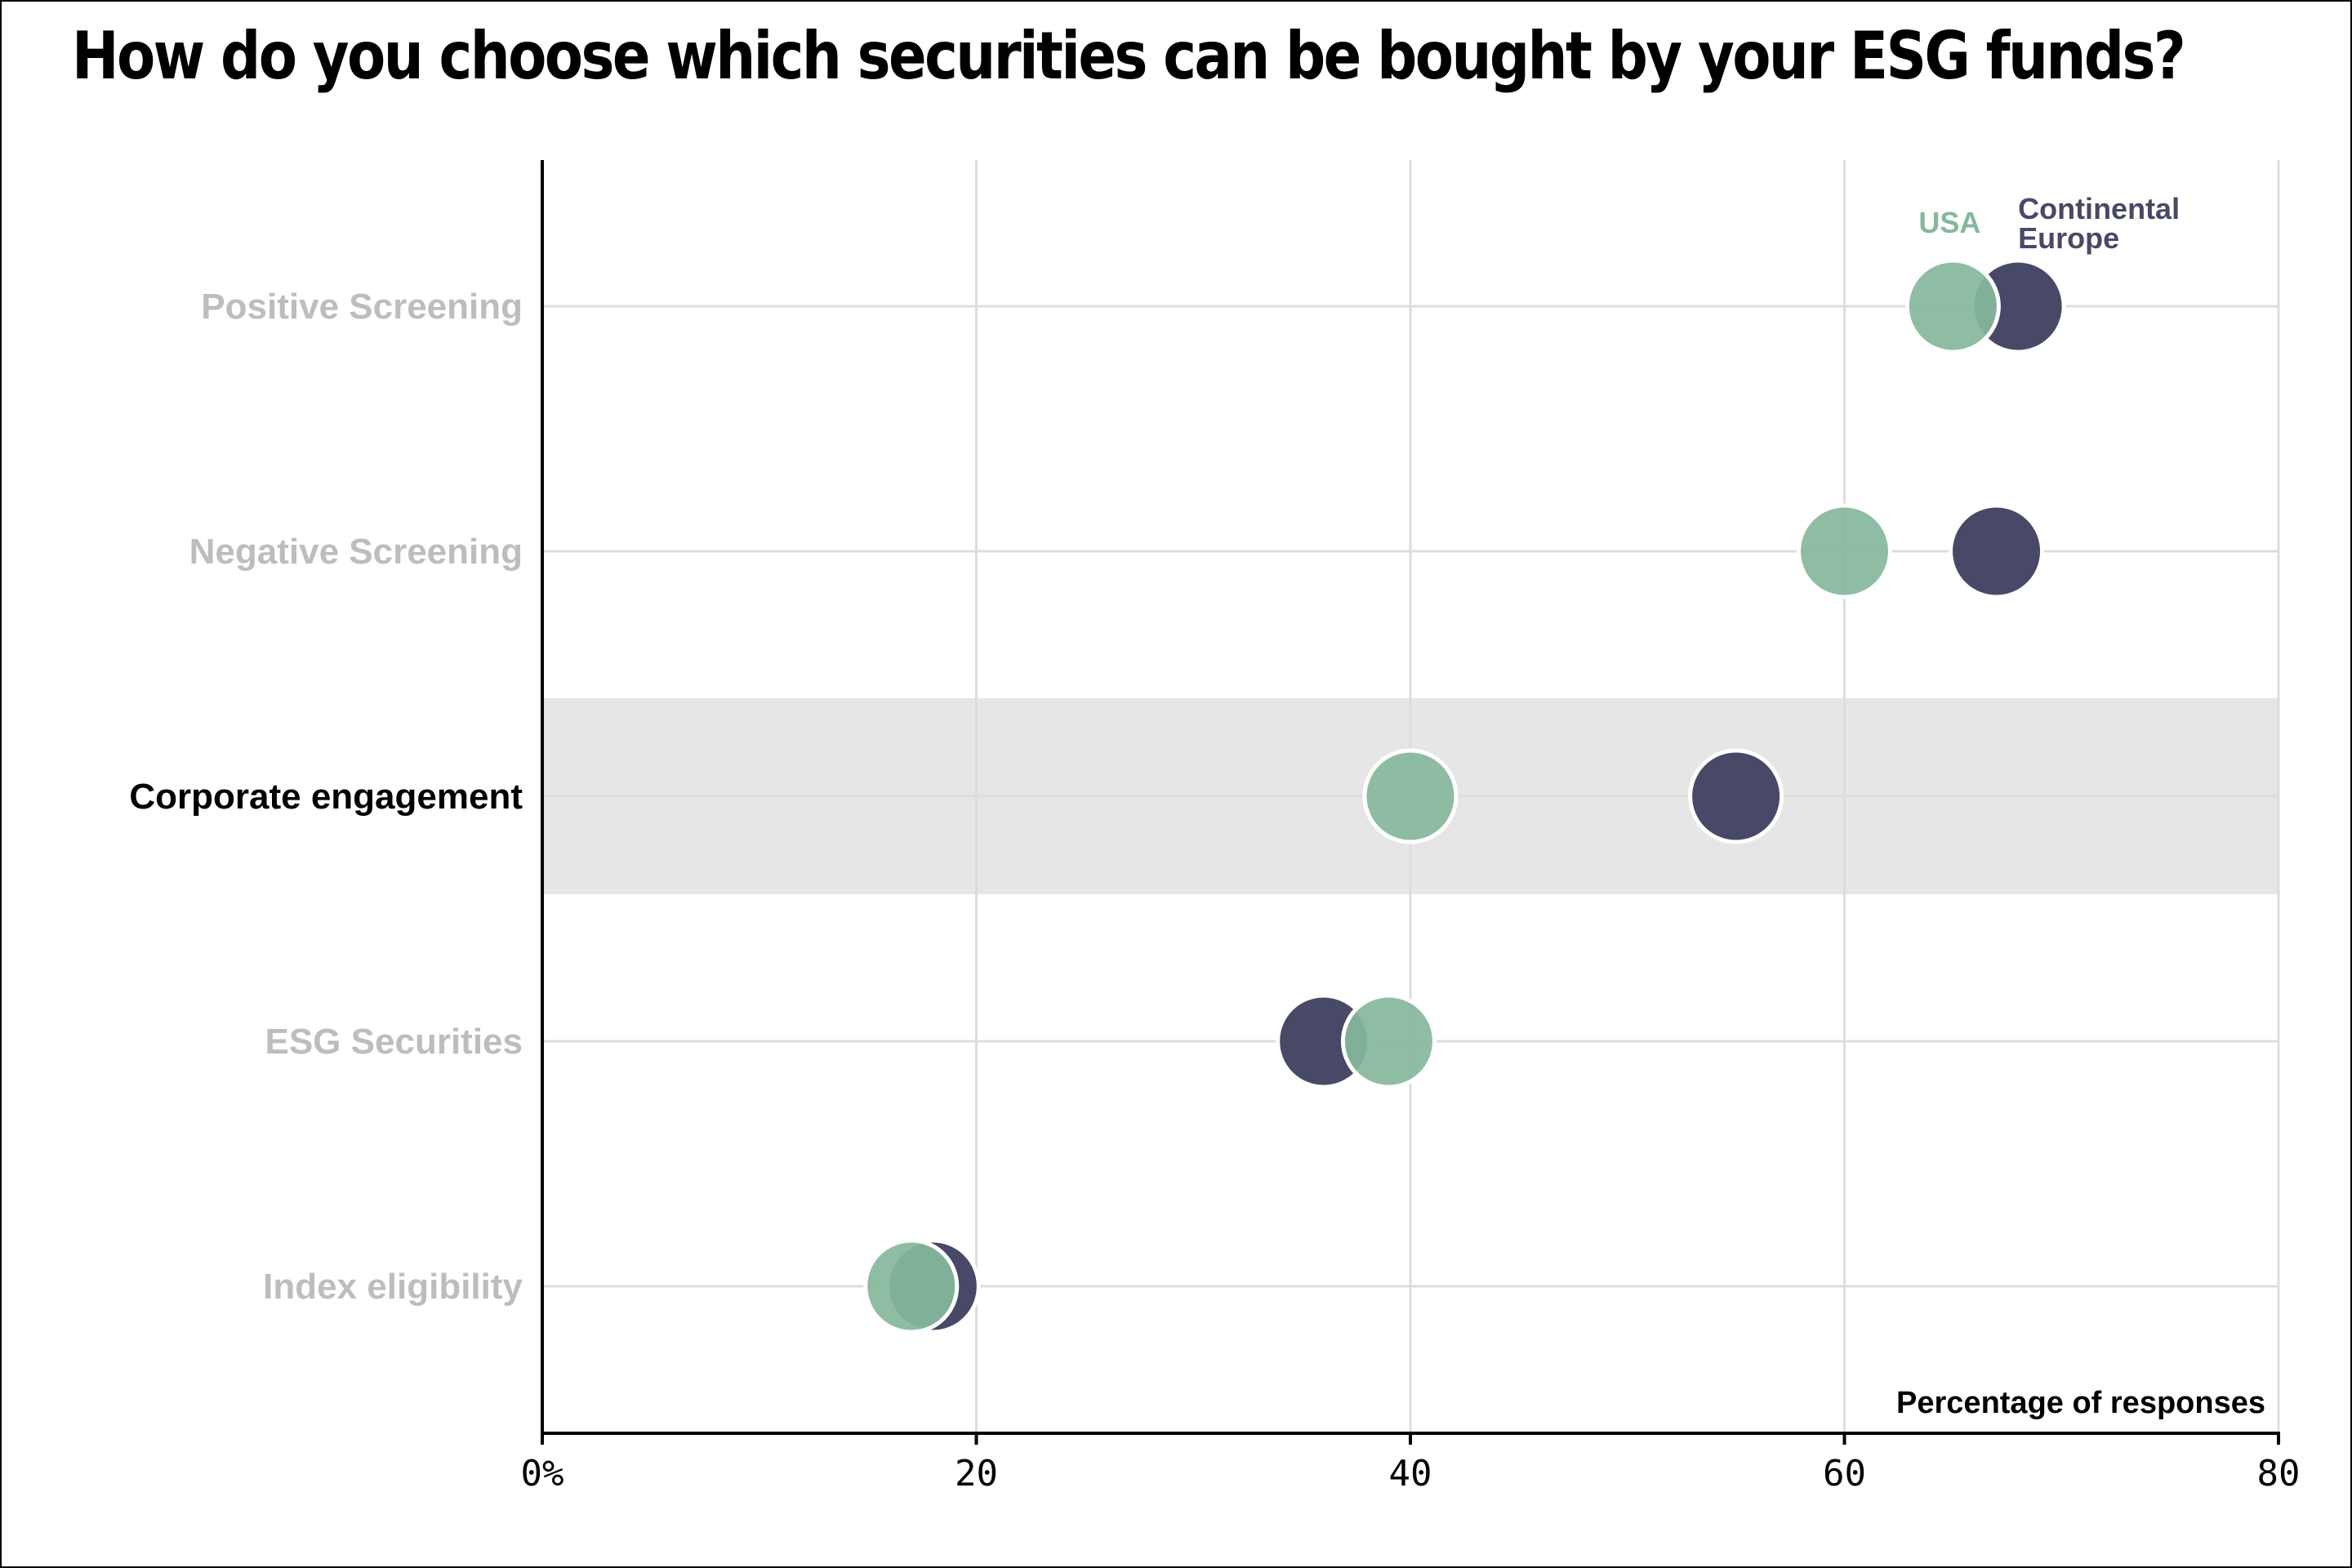 This screenshot has width=2352, height=1568. What do you see at coordinates (2068, 238) in the screenshot?
I see `legend-label-continental-europe: Europe` at bounding box center [2068, 238].